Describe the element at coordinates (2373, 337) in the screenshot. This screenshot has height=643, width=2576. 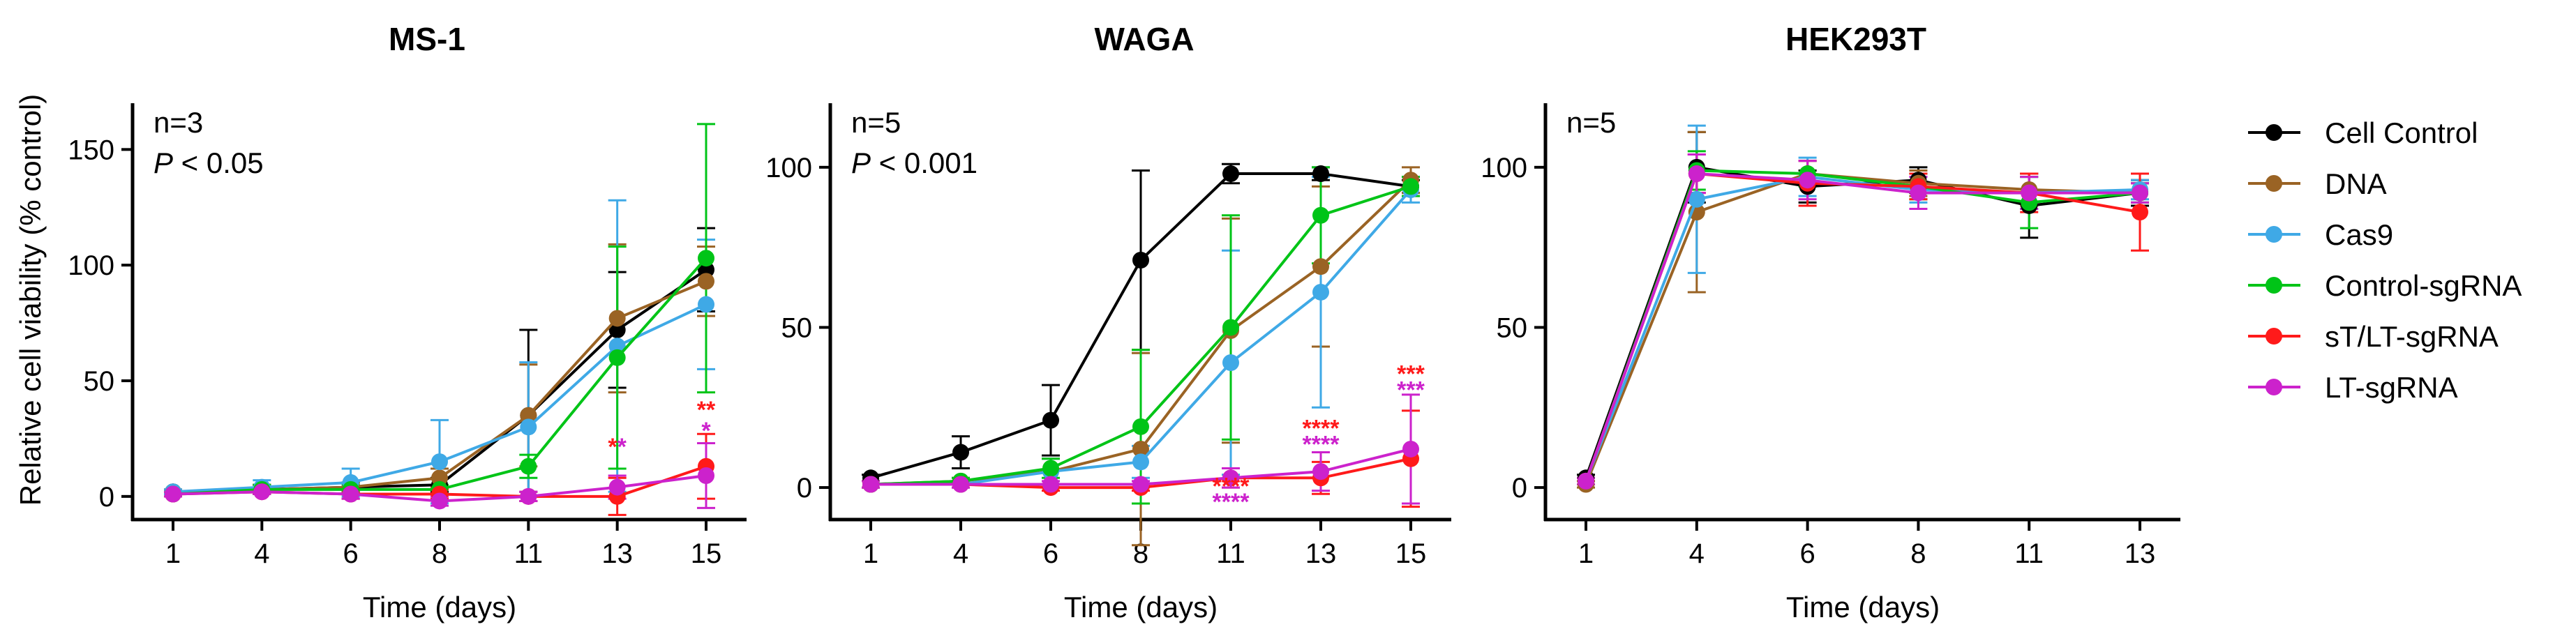
I see `legend-item-st-lt-sgrna: sT/LT-sgRNA` at that location.